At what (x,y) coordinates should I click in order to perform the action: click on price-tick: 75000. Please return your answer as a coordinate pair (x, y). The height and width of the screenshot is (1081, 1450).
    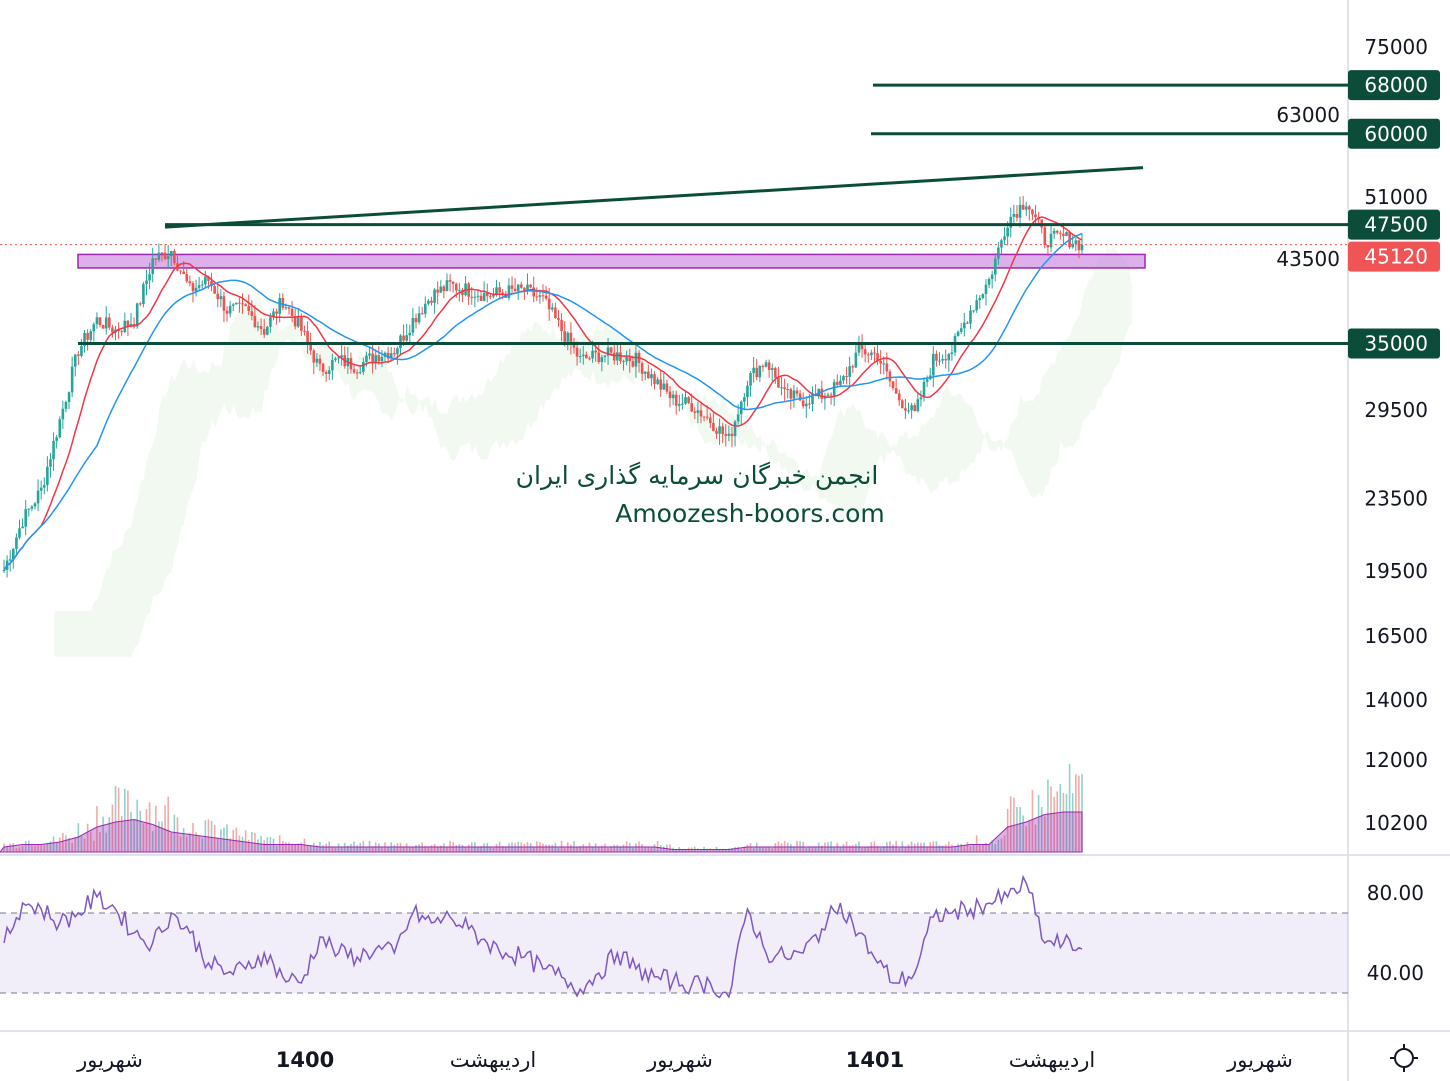
    Looking at the image, I should click on (1396, 47).